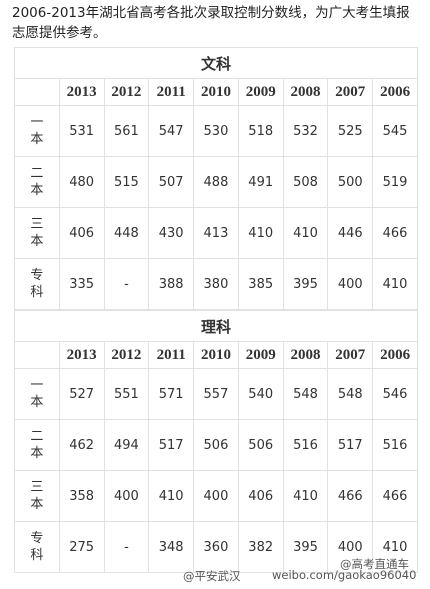 The image size is (430, 589). Describe the element at coordinates (260, 131) in the screenshot. I see `score-cell: 518` at that location.